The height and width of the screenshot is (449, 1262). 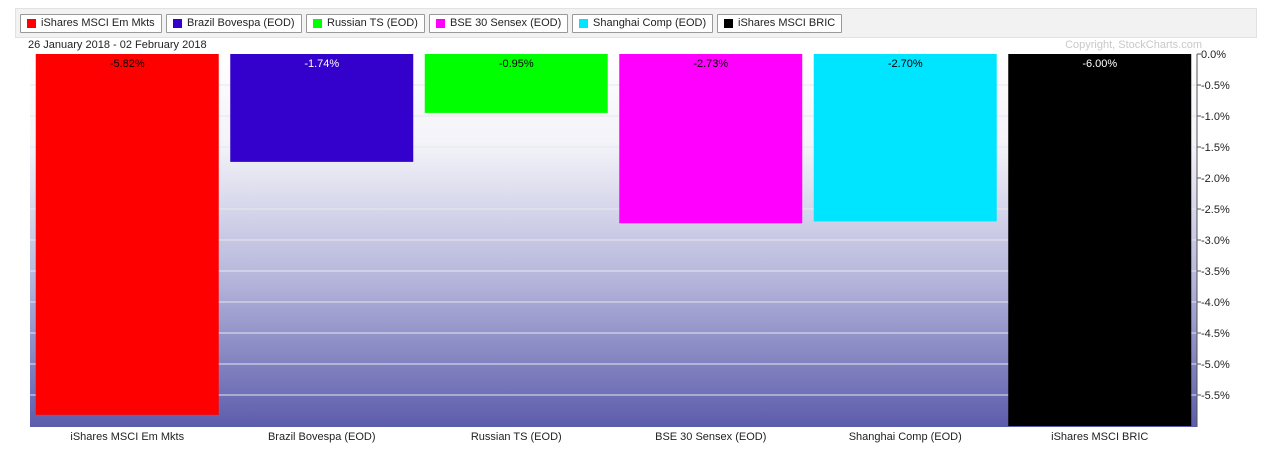 I want to click on y-tick-label: -1.0%, so click(x=1215, y=117).